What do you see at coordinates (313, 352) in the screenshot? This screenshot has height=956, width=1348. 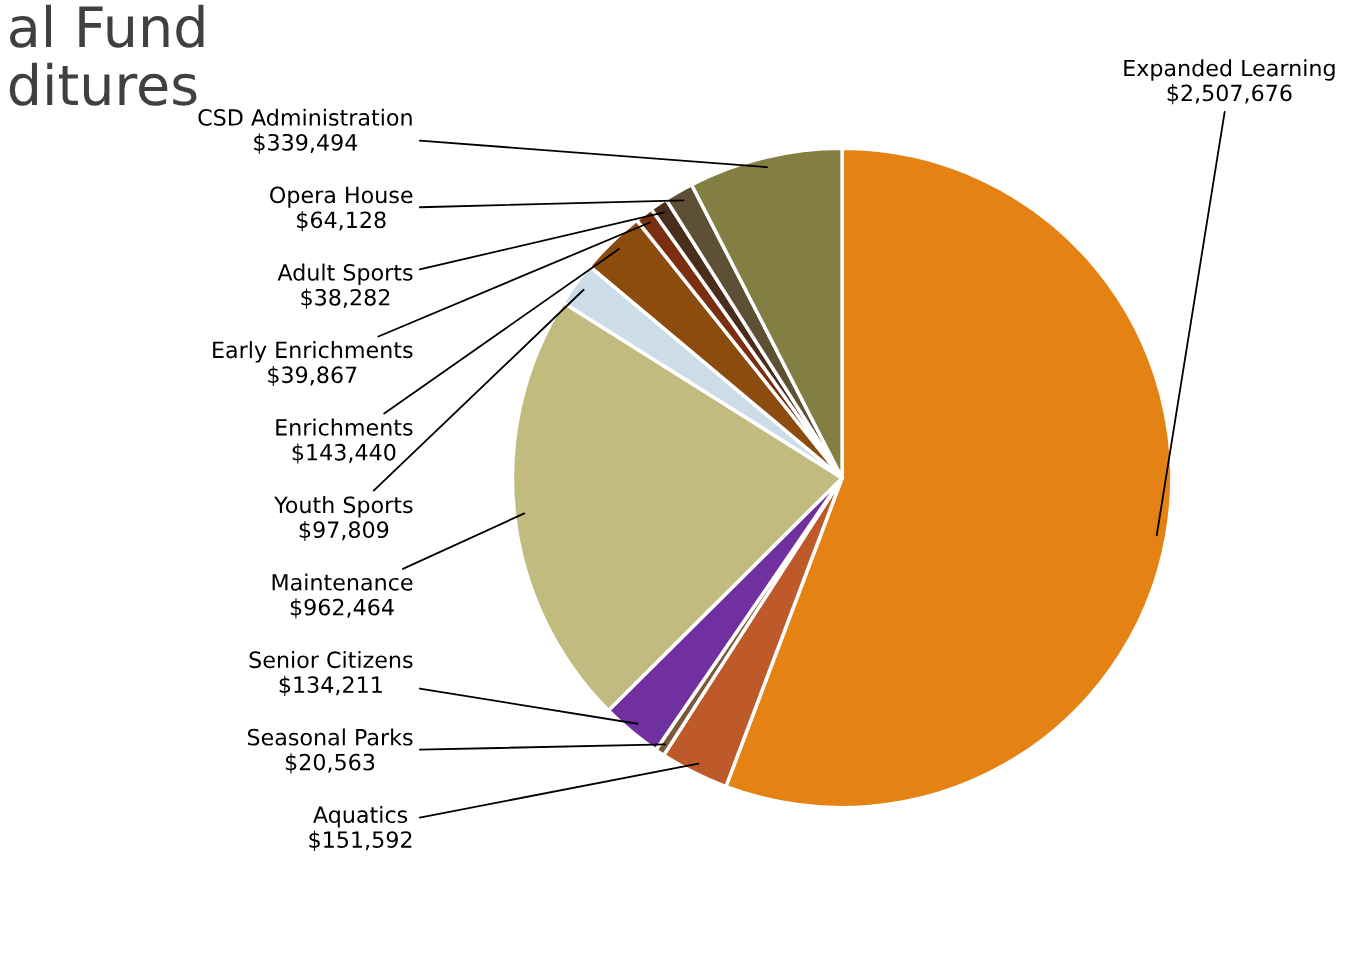 I see `slice-label: Early Enrichments` at bounding box center [313, 352].